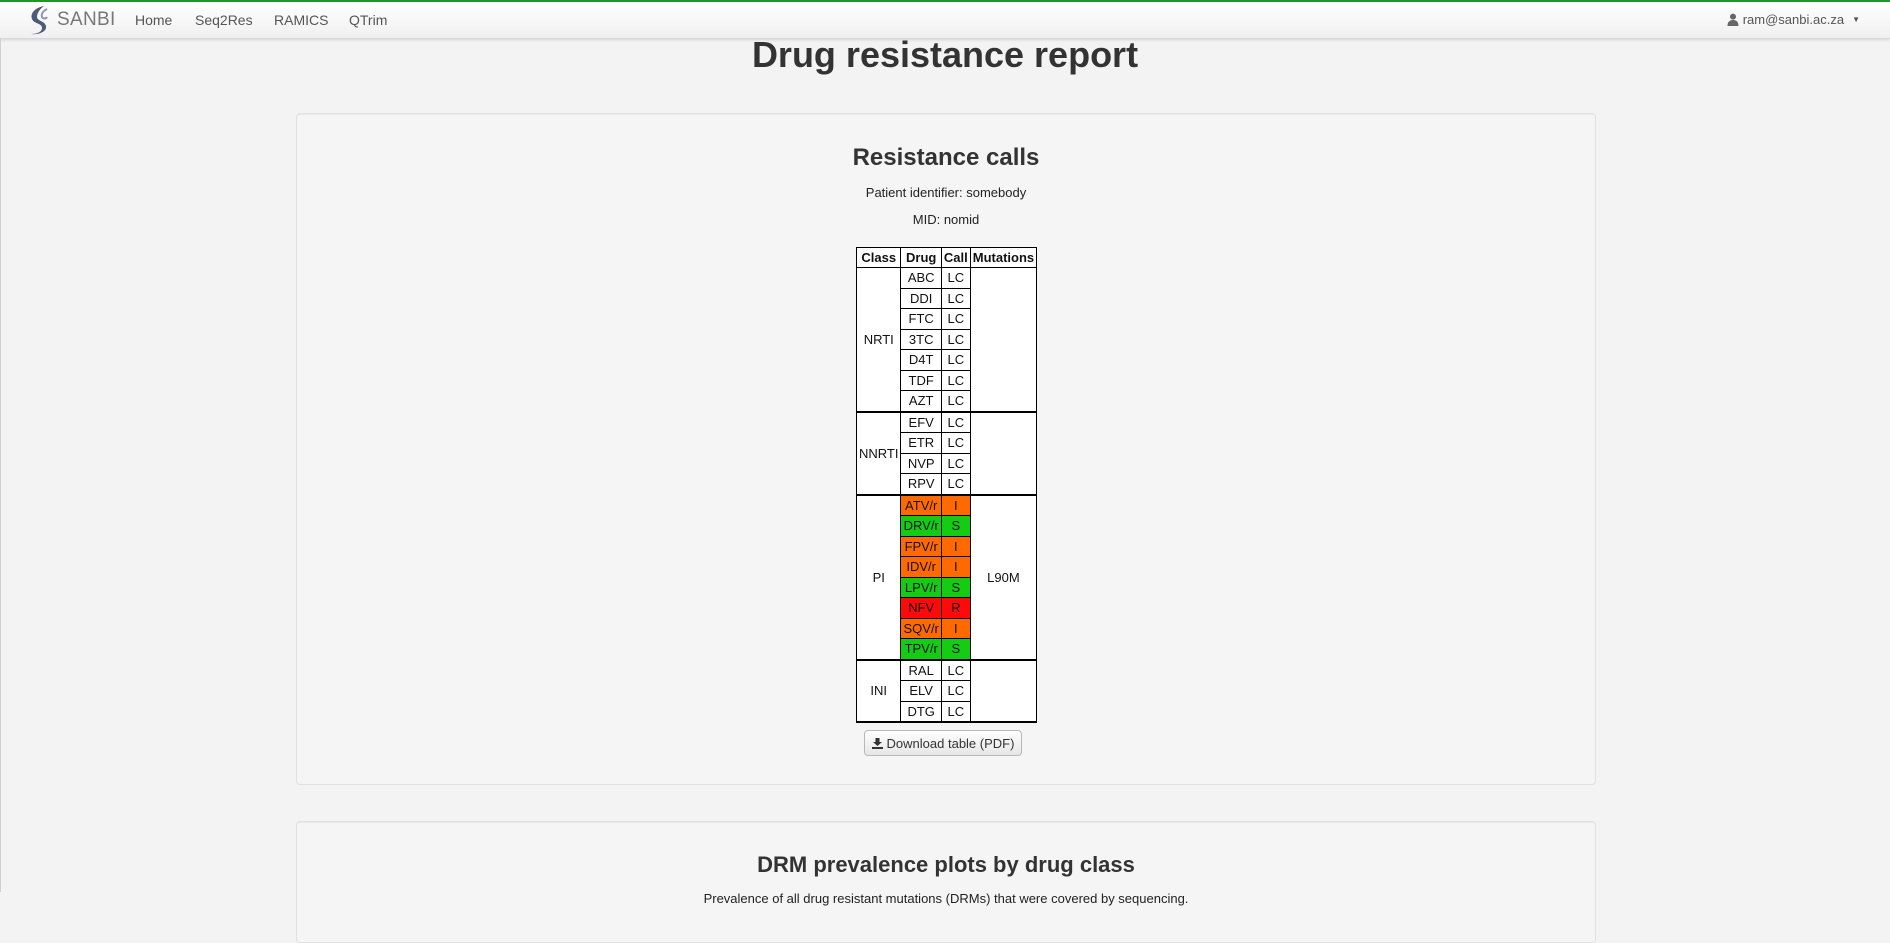  I want to click on drug-cell: TDF, so click(921, 380).